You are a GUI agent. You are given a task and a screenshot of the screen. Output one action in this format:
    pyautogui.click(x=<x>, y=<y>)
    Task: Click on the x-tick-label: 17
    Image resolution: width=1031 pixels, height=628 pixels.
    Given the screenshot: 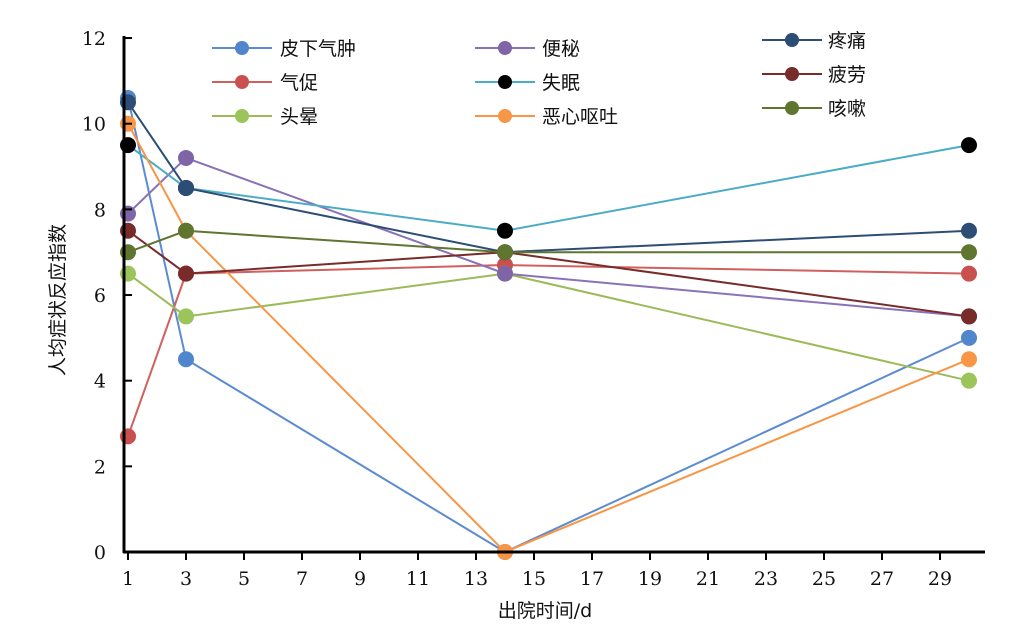 What is the action you would take?
    pyautogui.click(x=592, y=579)
    